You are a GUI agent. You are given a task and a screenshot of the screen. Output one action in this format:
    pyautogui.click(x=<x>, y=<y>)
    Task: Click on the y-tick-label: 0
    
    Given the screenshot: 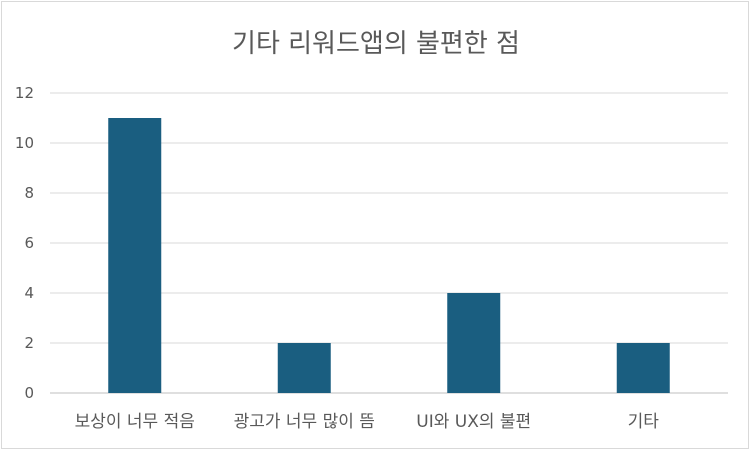 What is the action you would take?
    pyautogui.click(x=29, y=393)
    